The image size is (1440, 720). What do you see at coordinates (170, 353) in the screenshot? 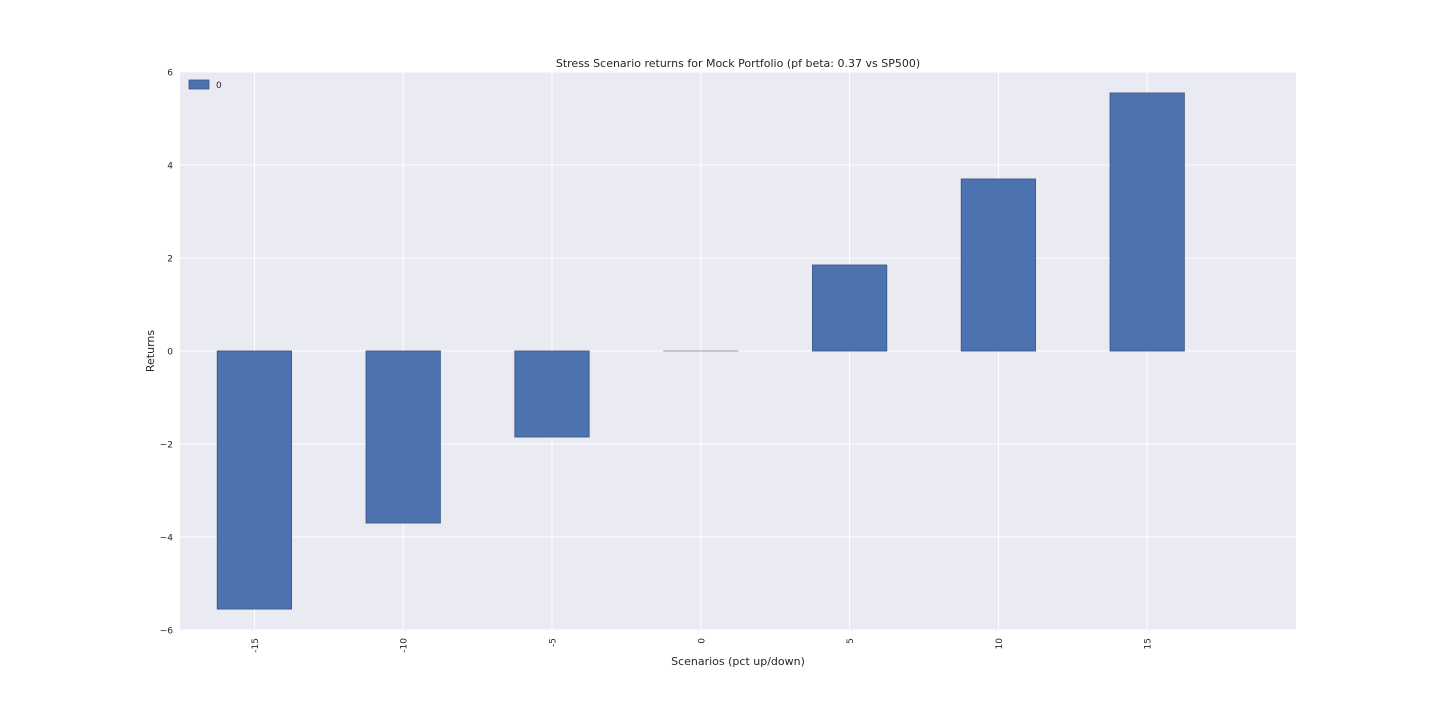
I see `y-tick-label: 0` at bounding box center [170, 353].